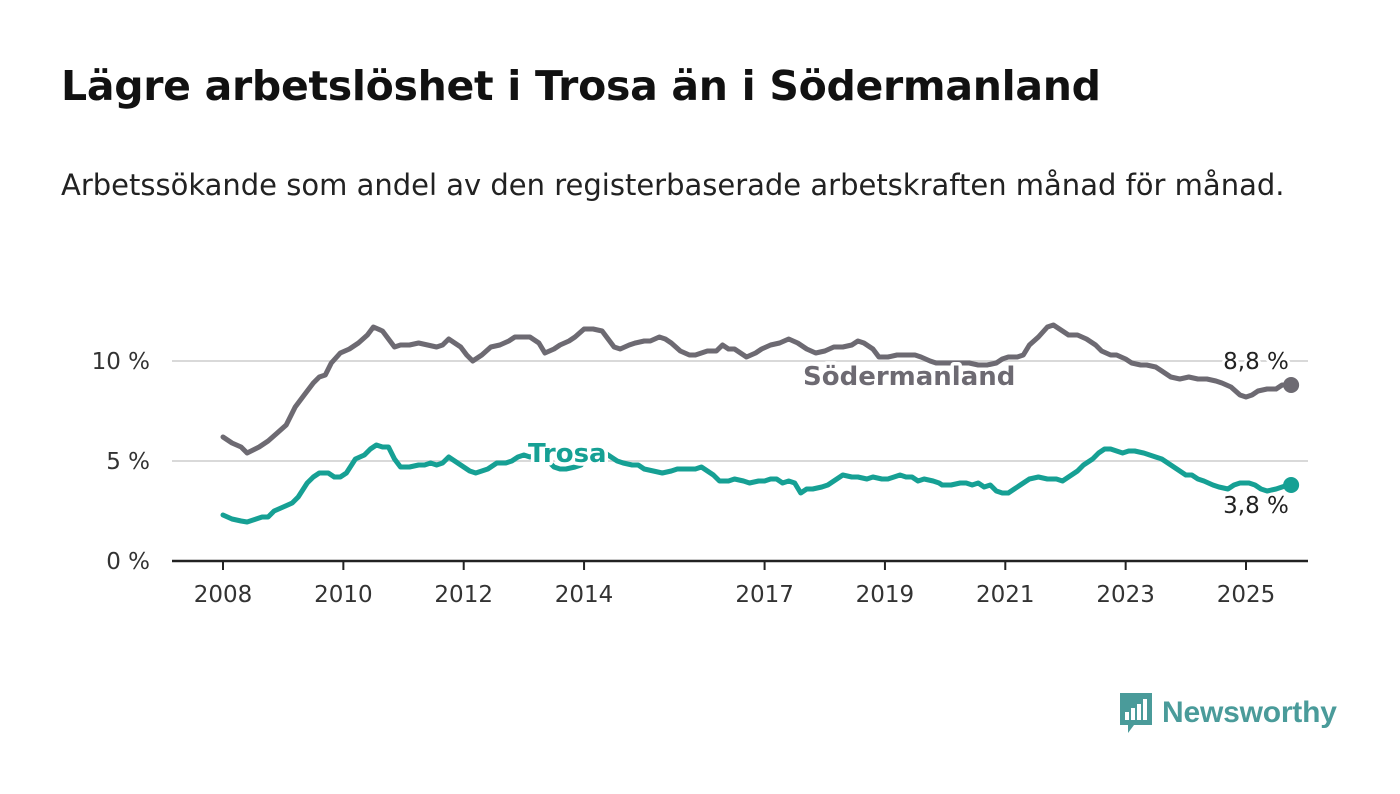 Image resolution: width=1400 pixels, height=794 pixels. Describe the element at coordinates (764, 595) in the screenshot. I see `x-tick-label: 2017` at that location.